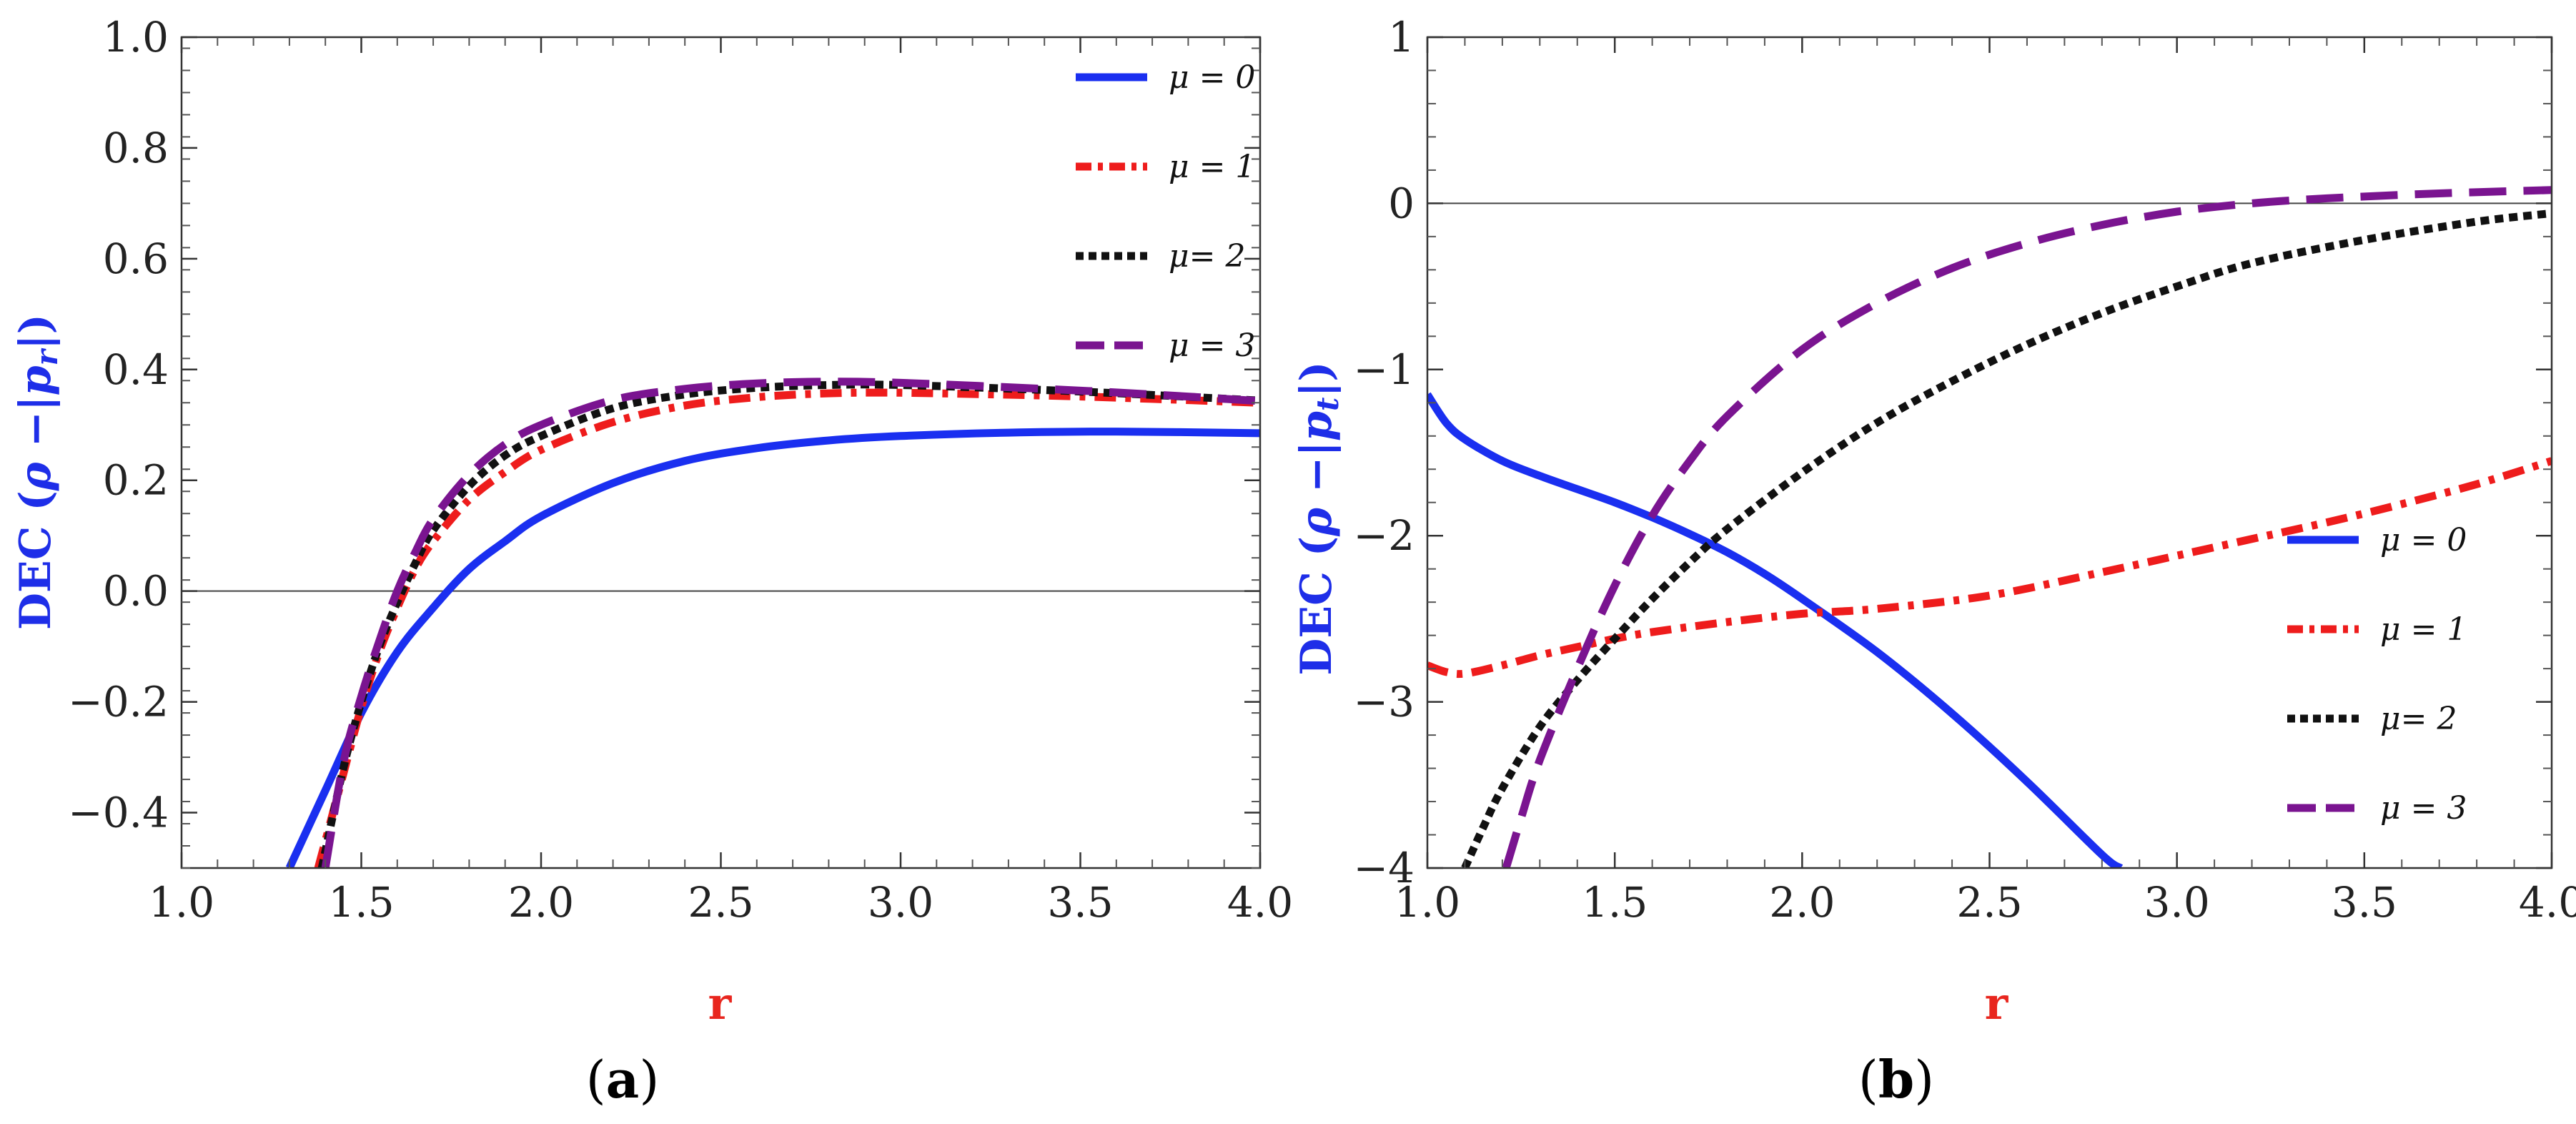 The width and height of the screenshot is (2576, 1124). I want to click on y-axis-label: DEC (ρ −|pr|), so click(38, 472).